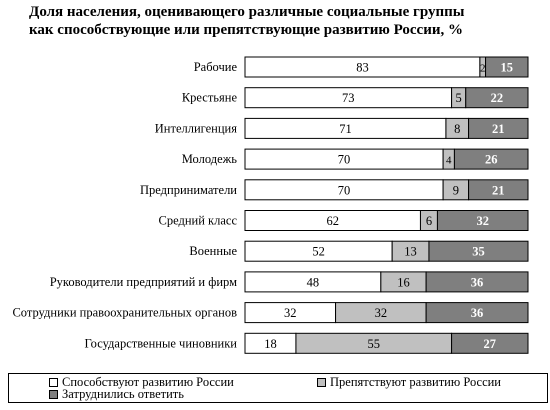 This screenshot has height=410, width=550. I want to click on data-label-hinder: 2, so click(483, 69).